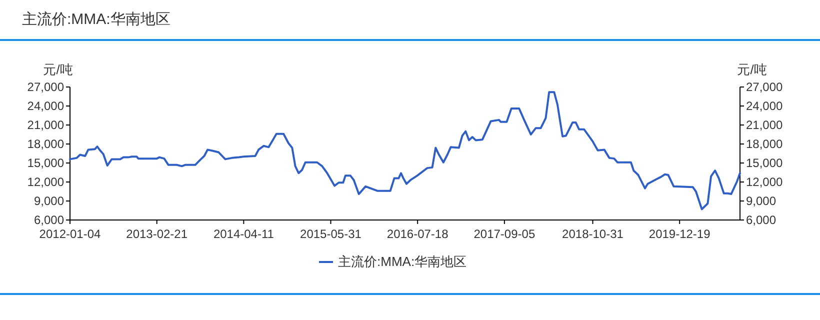 Image resolution: width=820 pixels, height=320 pixels. Describe the element at coordinates (765, 87) in the screenshot. I see `y2-tick-label: 27,000` at that location.